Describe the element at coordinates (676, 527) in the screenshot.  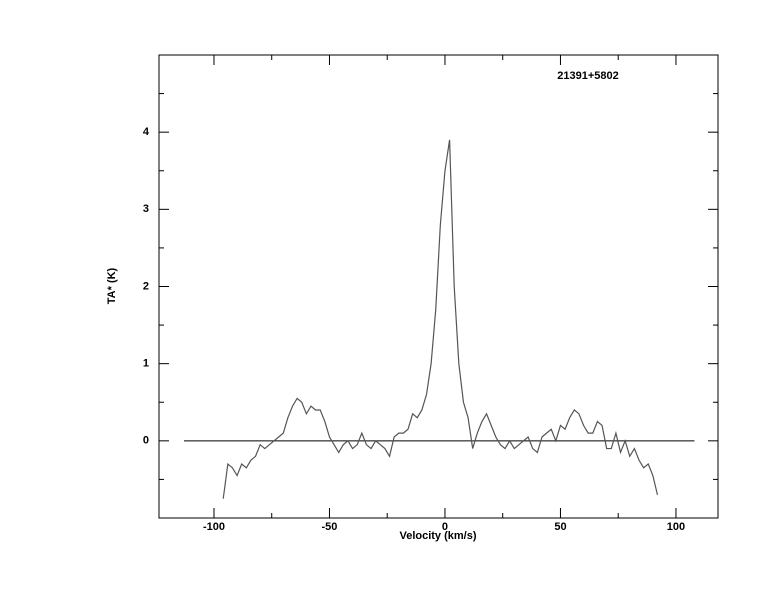
I see `x-tick-label: 100` at that location.